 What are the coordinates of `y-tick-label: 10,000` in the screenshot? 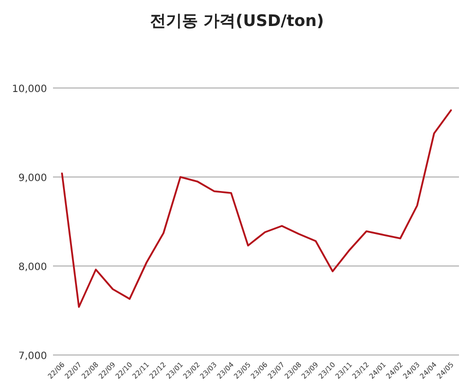 It's located at (29, 89).